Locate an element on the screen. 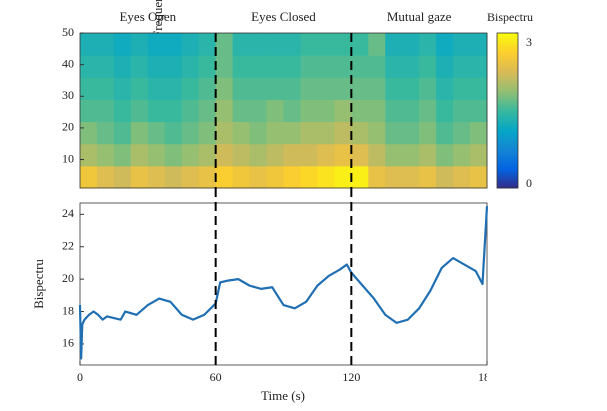 This screenshot has height=411, width=607. y-tick-label: 22 is located at coordinates (68, 245).